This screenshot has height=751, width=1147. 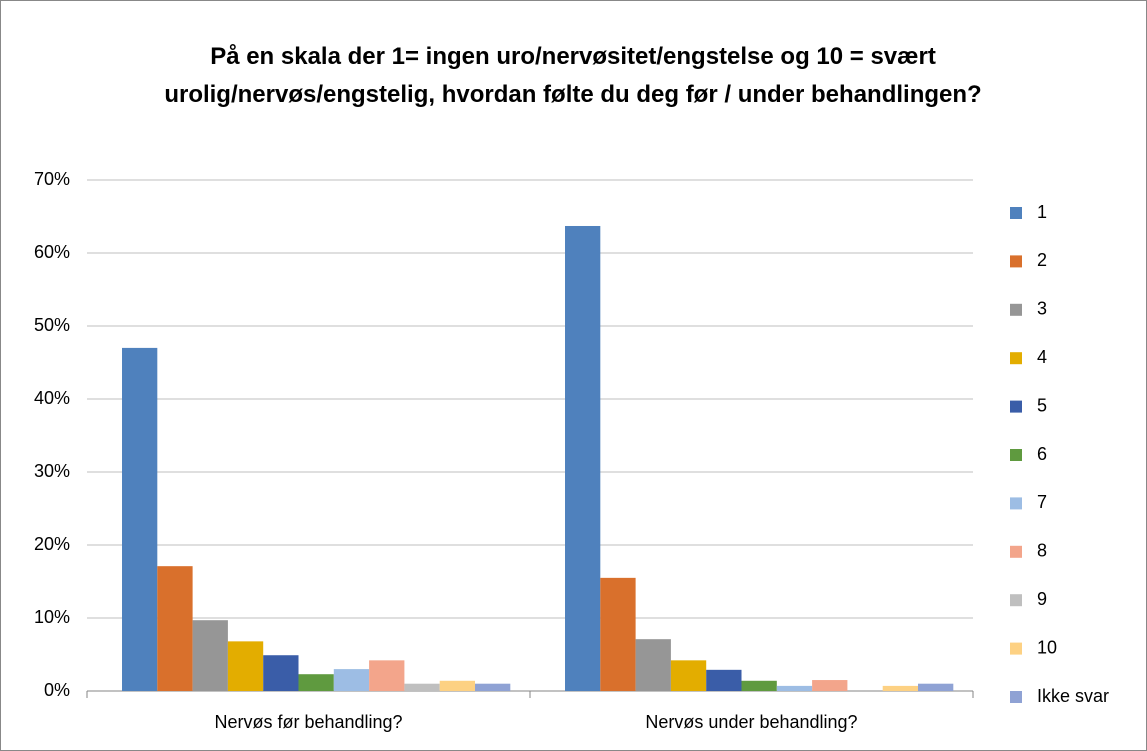 I want to click on y-tick-label: 50%, so click(x=52, y=325).